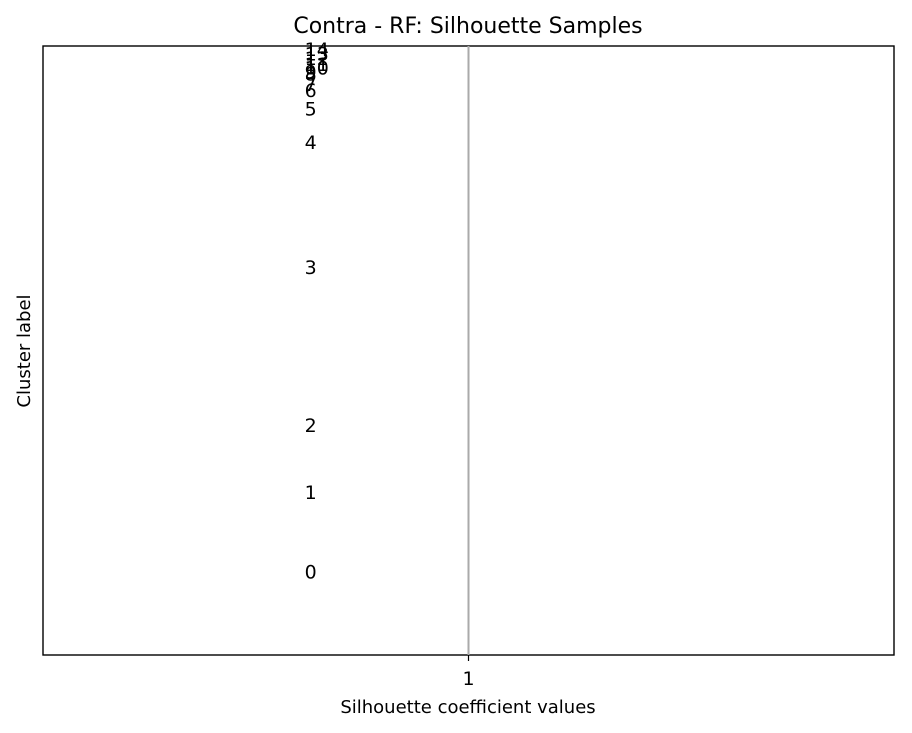  I want to click on cluster-label-4: 4, so click(311, 143).